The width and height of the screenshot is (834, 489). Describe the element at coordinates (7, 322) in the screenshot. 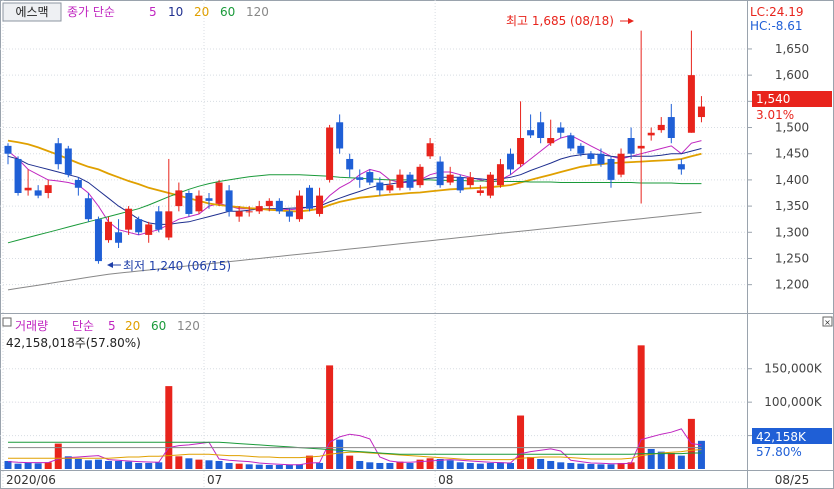

I see `volume-toggle-icon` at that location.